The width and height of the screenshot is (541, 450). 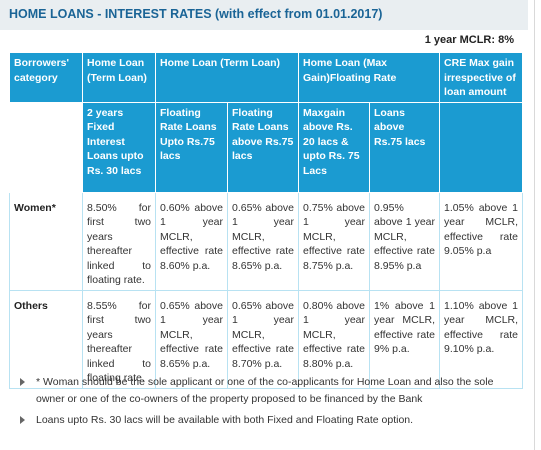 What do you see at coordinates (481, 147) in the screenshot?
I see `subheader-blank-cre` at bounding box center [481, 147].